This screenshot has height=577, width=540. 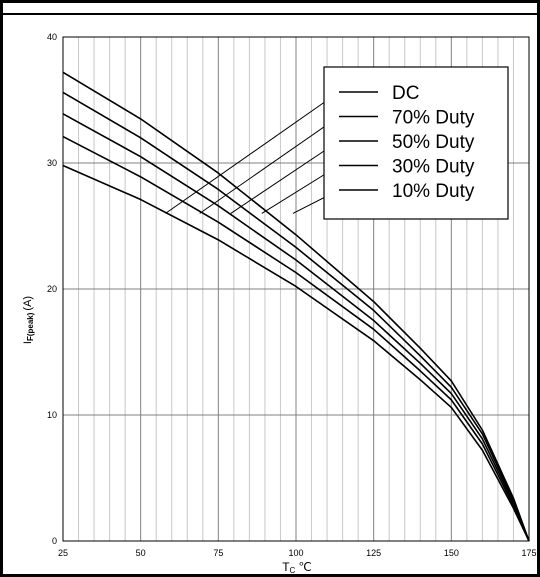 I want to click on x-axis-label: TC ℃, so click(x=297, y=567).